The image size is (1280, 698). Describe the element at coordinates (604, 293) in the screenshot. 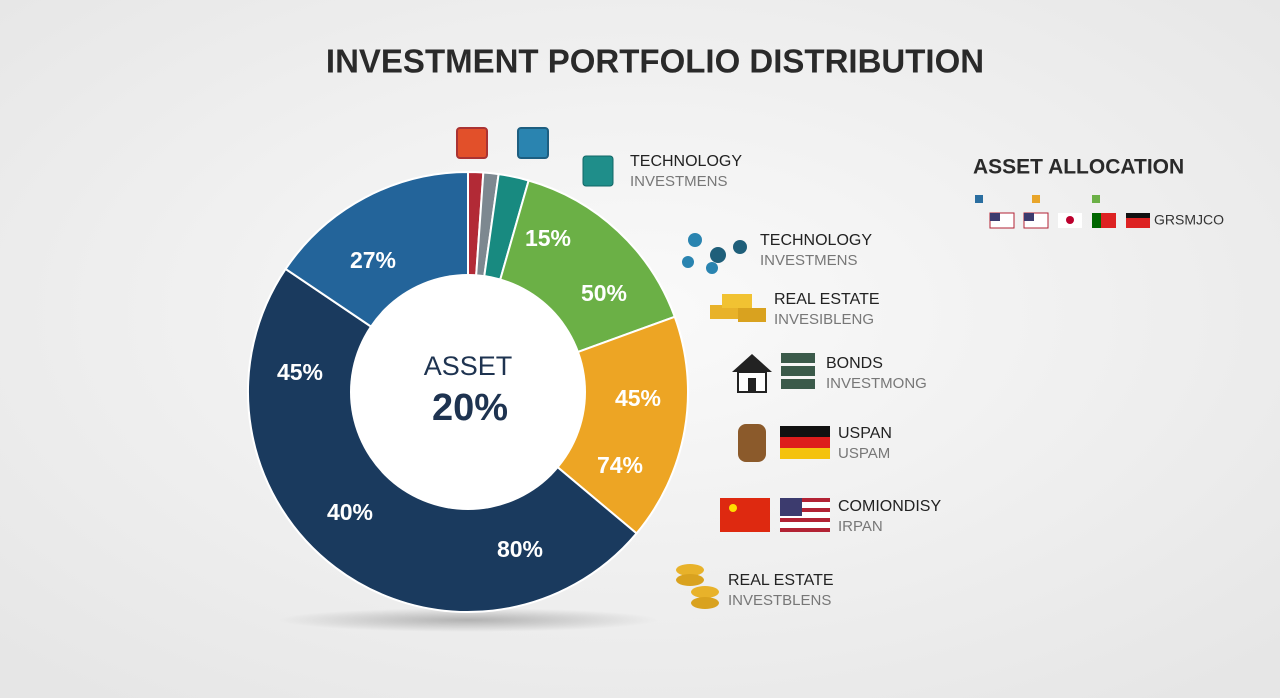

I see `slice-label: 50%` at that location.